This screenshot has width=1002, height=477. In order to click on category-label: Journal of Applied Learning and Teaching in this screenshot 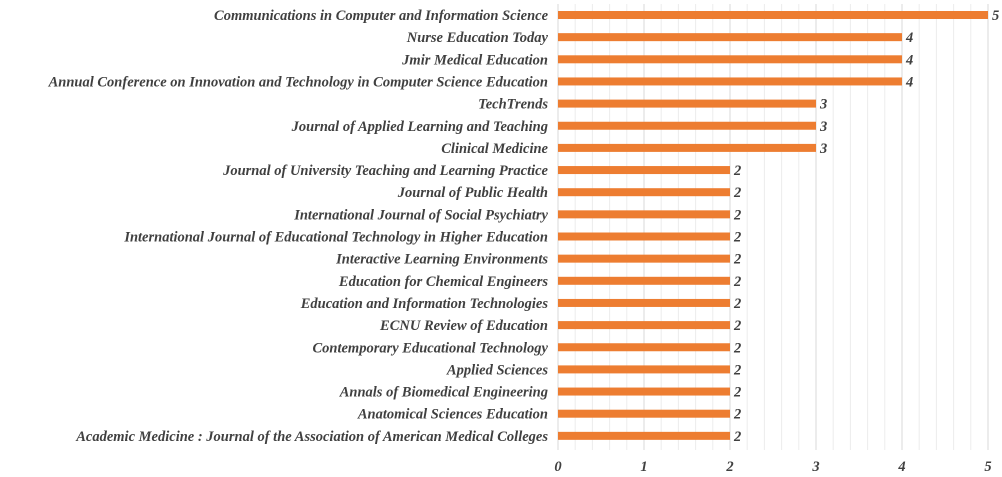, I will do `click(419, 127)`.